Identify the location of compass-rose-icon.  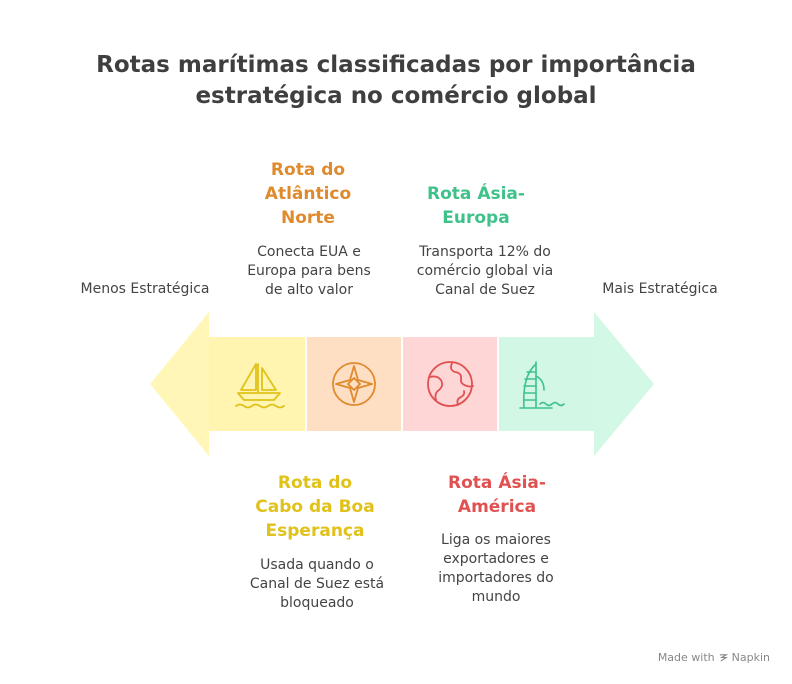
(354, 384).